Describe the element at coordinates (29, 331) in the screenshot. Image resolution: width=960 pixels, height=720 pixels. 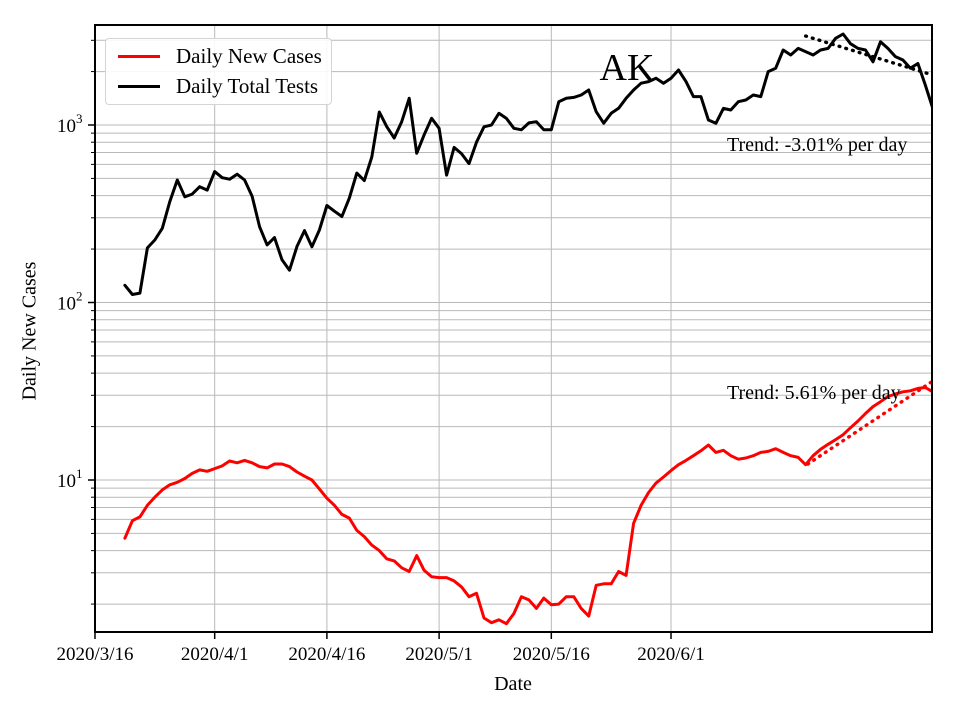
I see `y-axis-label: Daily New Cases` at that location.